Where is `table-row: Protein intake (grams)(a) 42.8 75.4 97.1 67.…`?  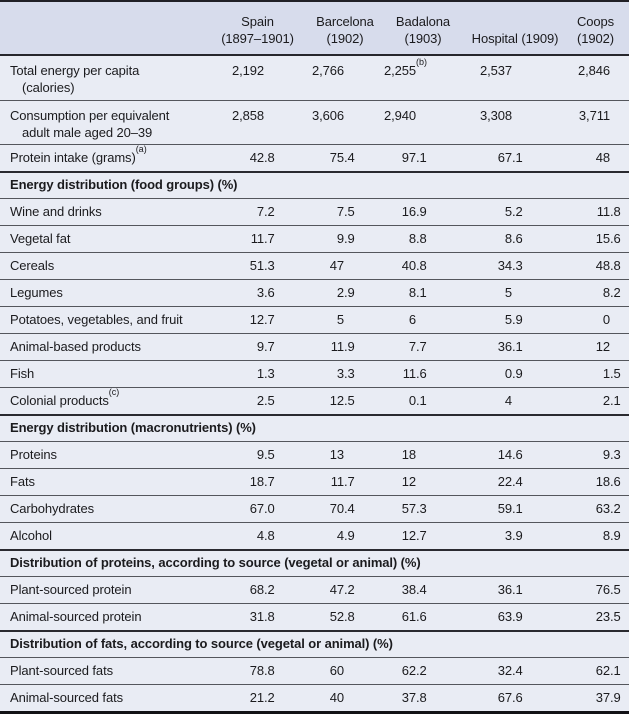 table-row: Protein intake (grams)(a) 42.8 75.4 97.1 67.… is located at coordinates (314, 157).